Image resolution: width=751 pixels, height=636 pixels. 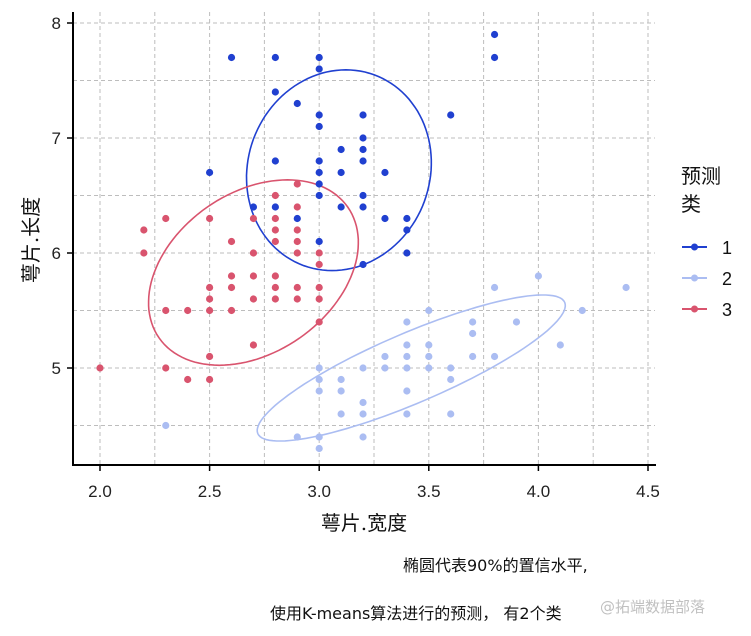 I want to click on y-axis-title: 萼片.长度, so click(x=31, y=240).